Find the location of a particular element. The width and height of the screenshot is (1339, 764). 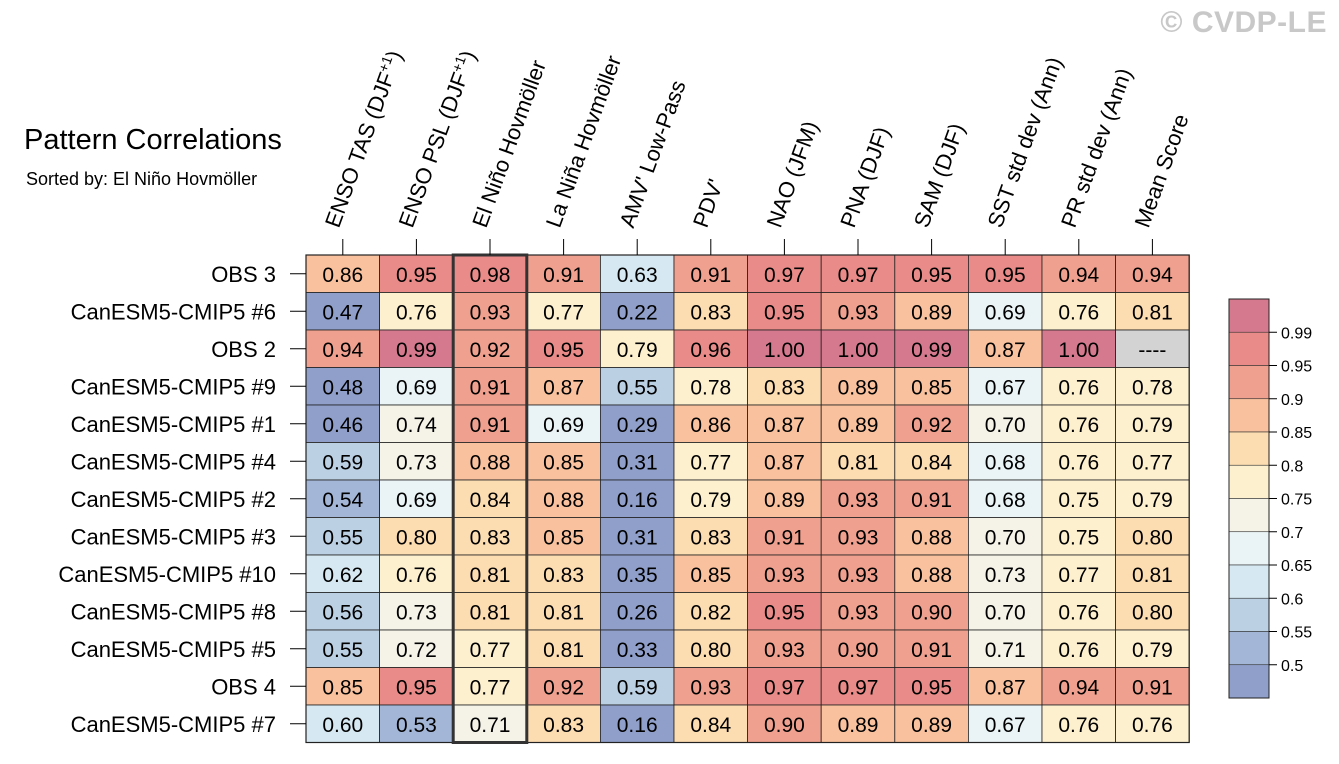

cell-value-label: 0.69 is located at coordinates (563, 425).